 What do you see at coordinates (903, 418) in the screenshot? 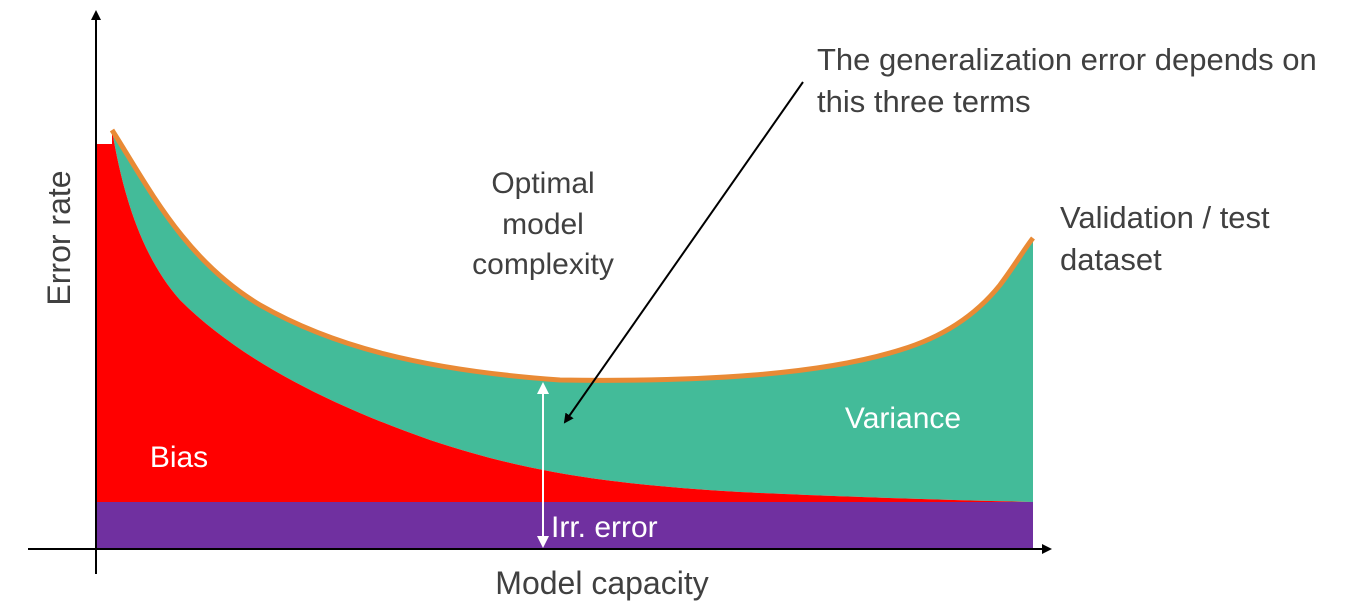
I see `variance-label: Variance` at bounding box center [903, 418].